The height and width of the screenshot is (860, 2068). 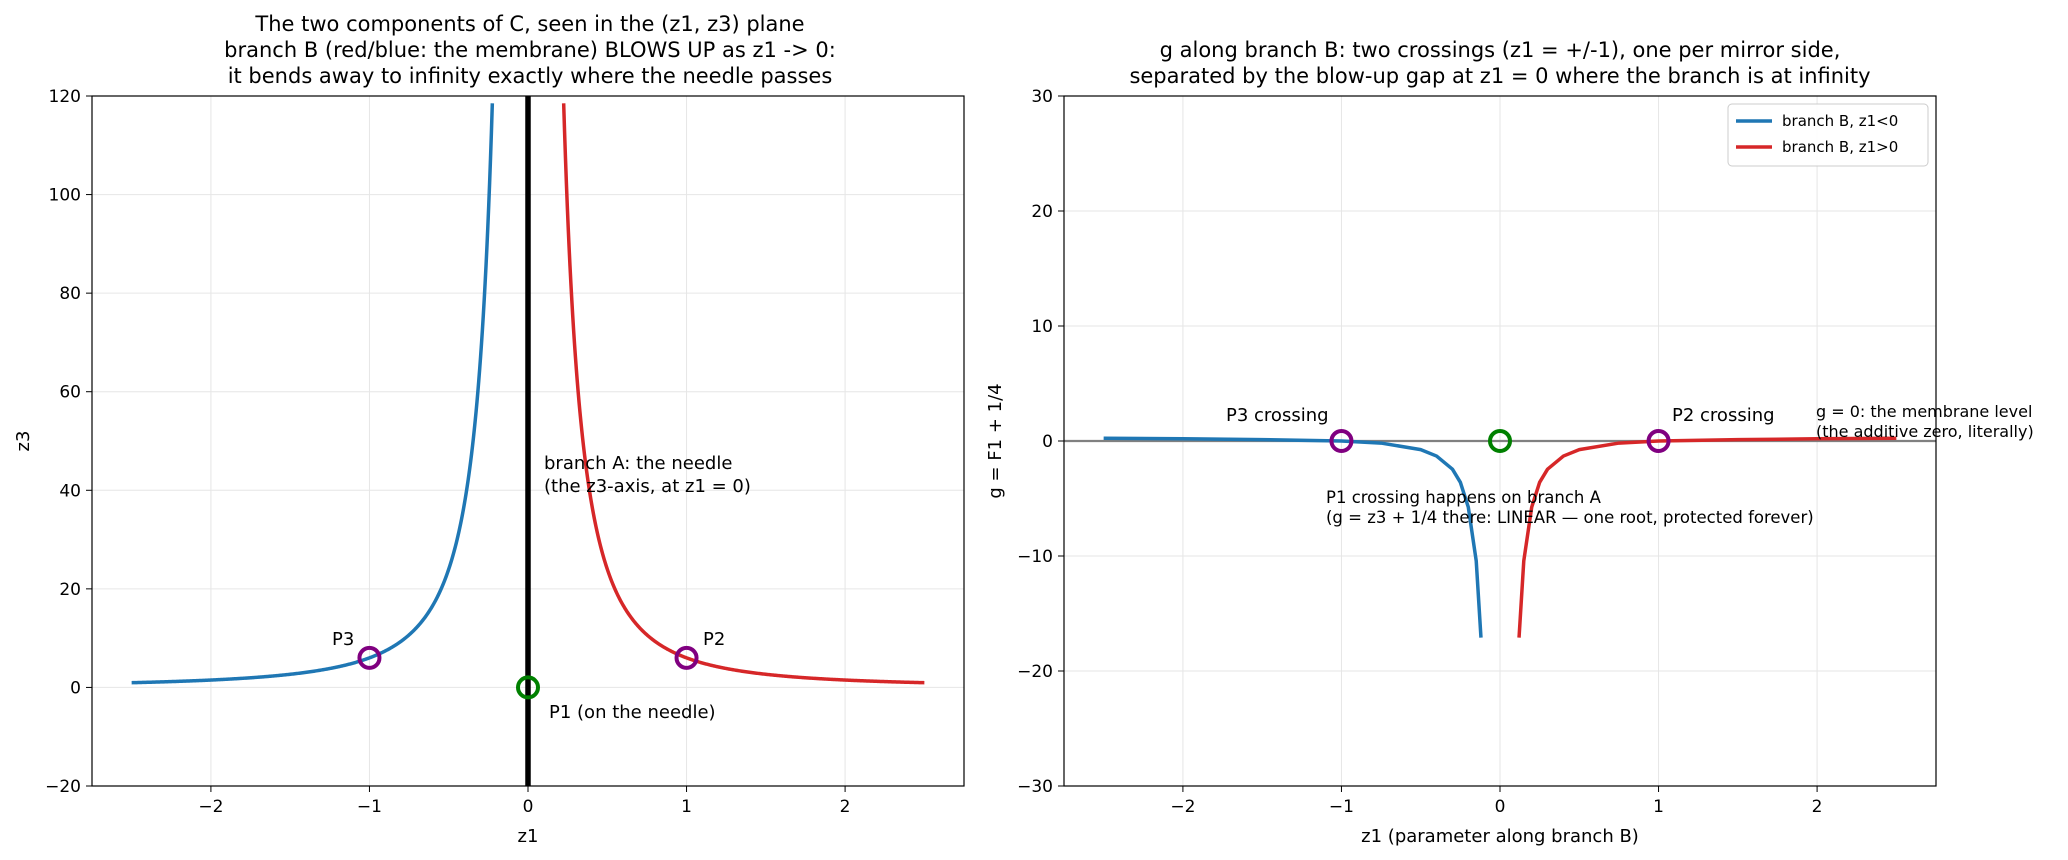 I want to click on label-p1: P1 (on the needle), so click(x=632, y=712).